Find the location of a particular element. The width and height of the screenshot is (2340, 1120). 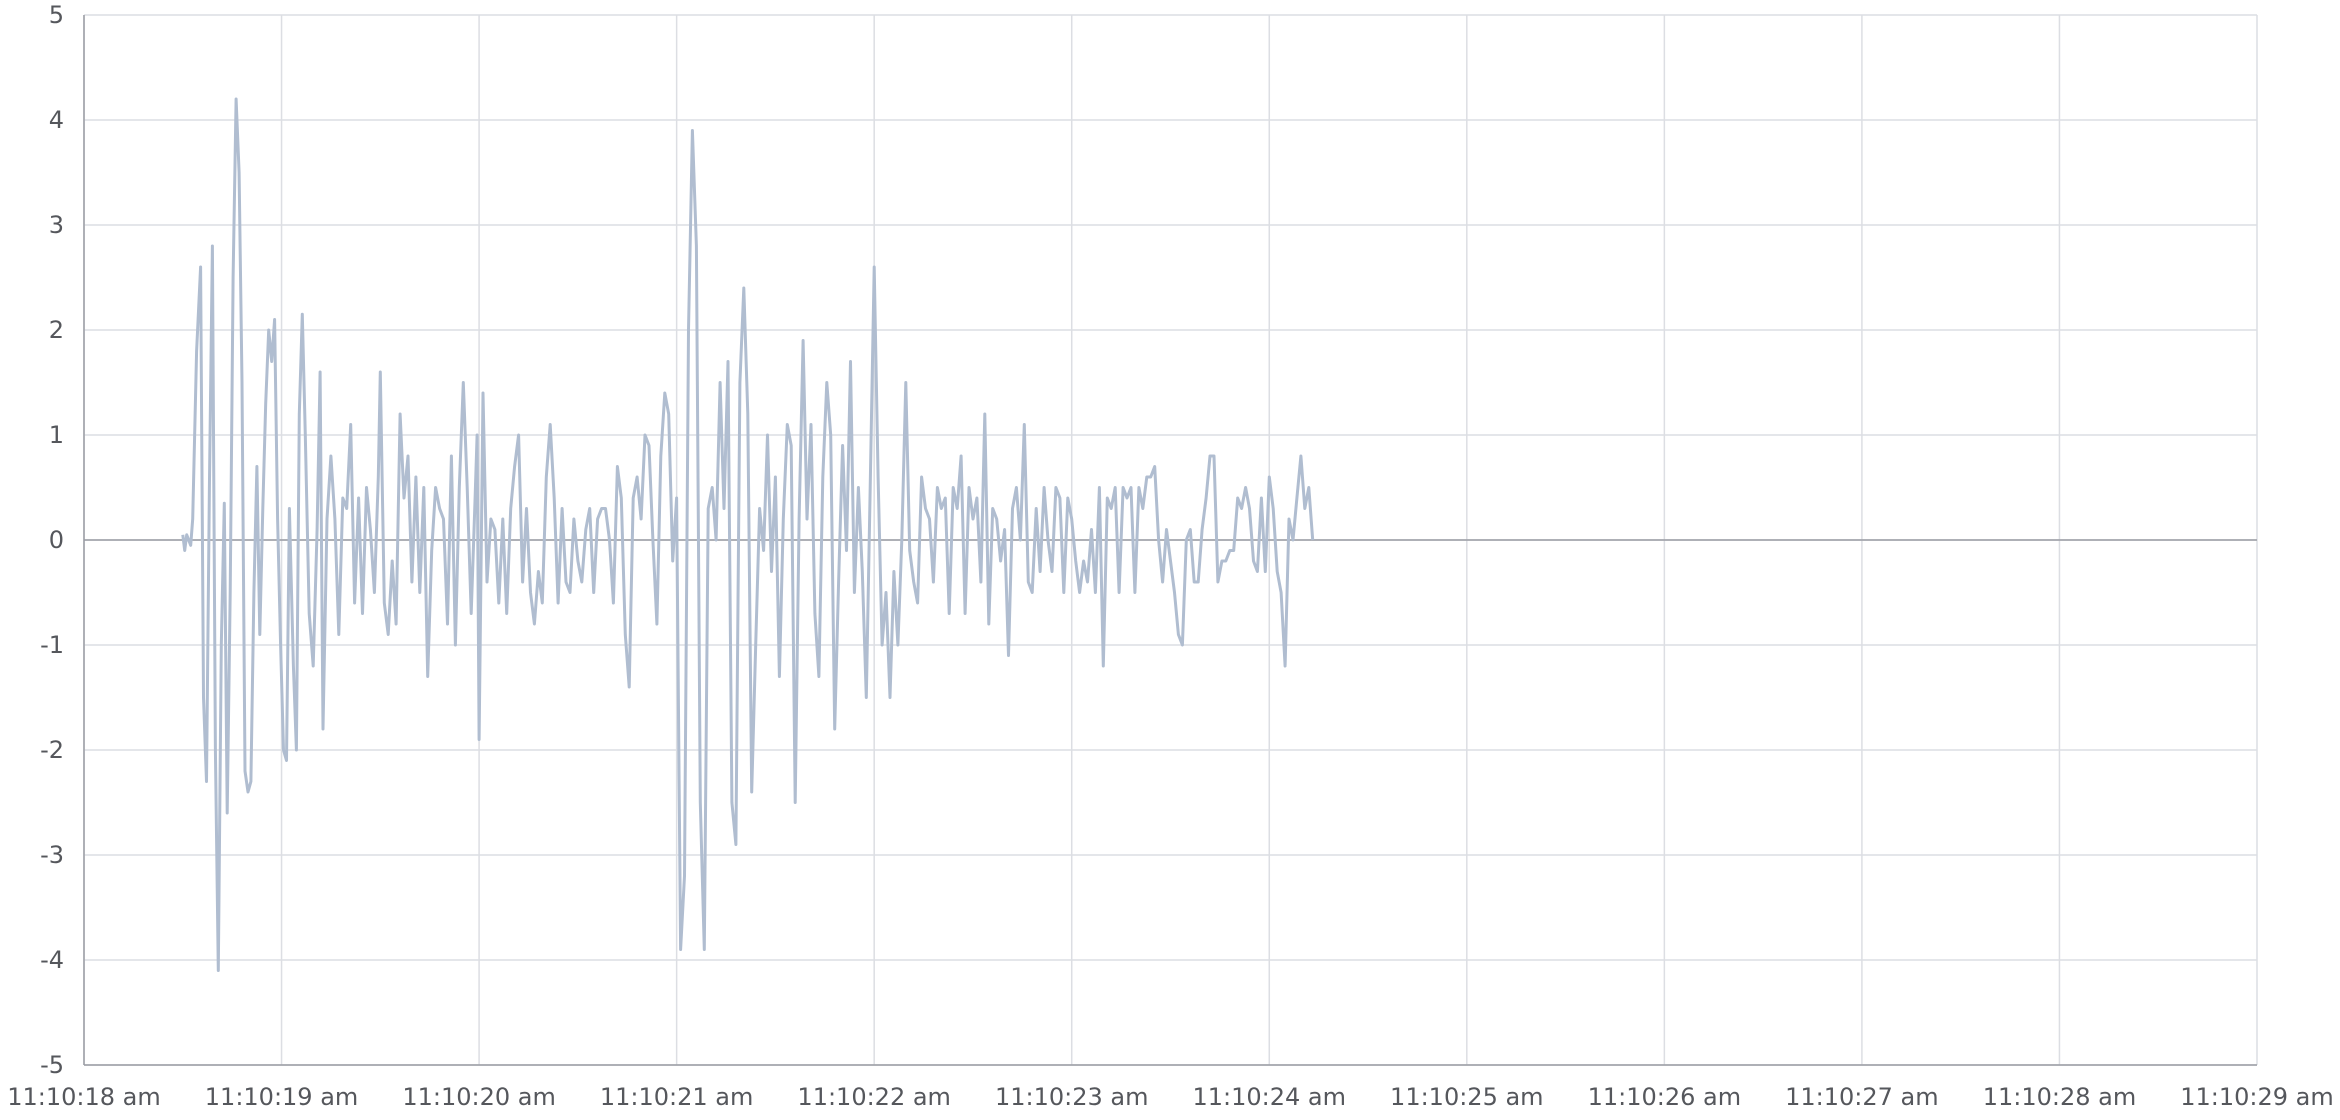

y-tick-label: 5 is located at coordinates (56, 15).